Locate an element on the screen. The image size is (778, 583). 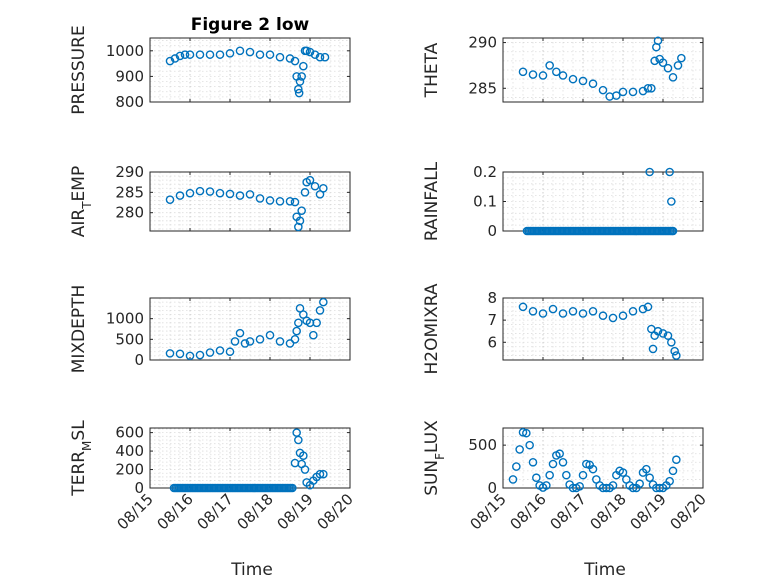
y-tick-label: 600 is located at coordinates (129, 433).